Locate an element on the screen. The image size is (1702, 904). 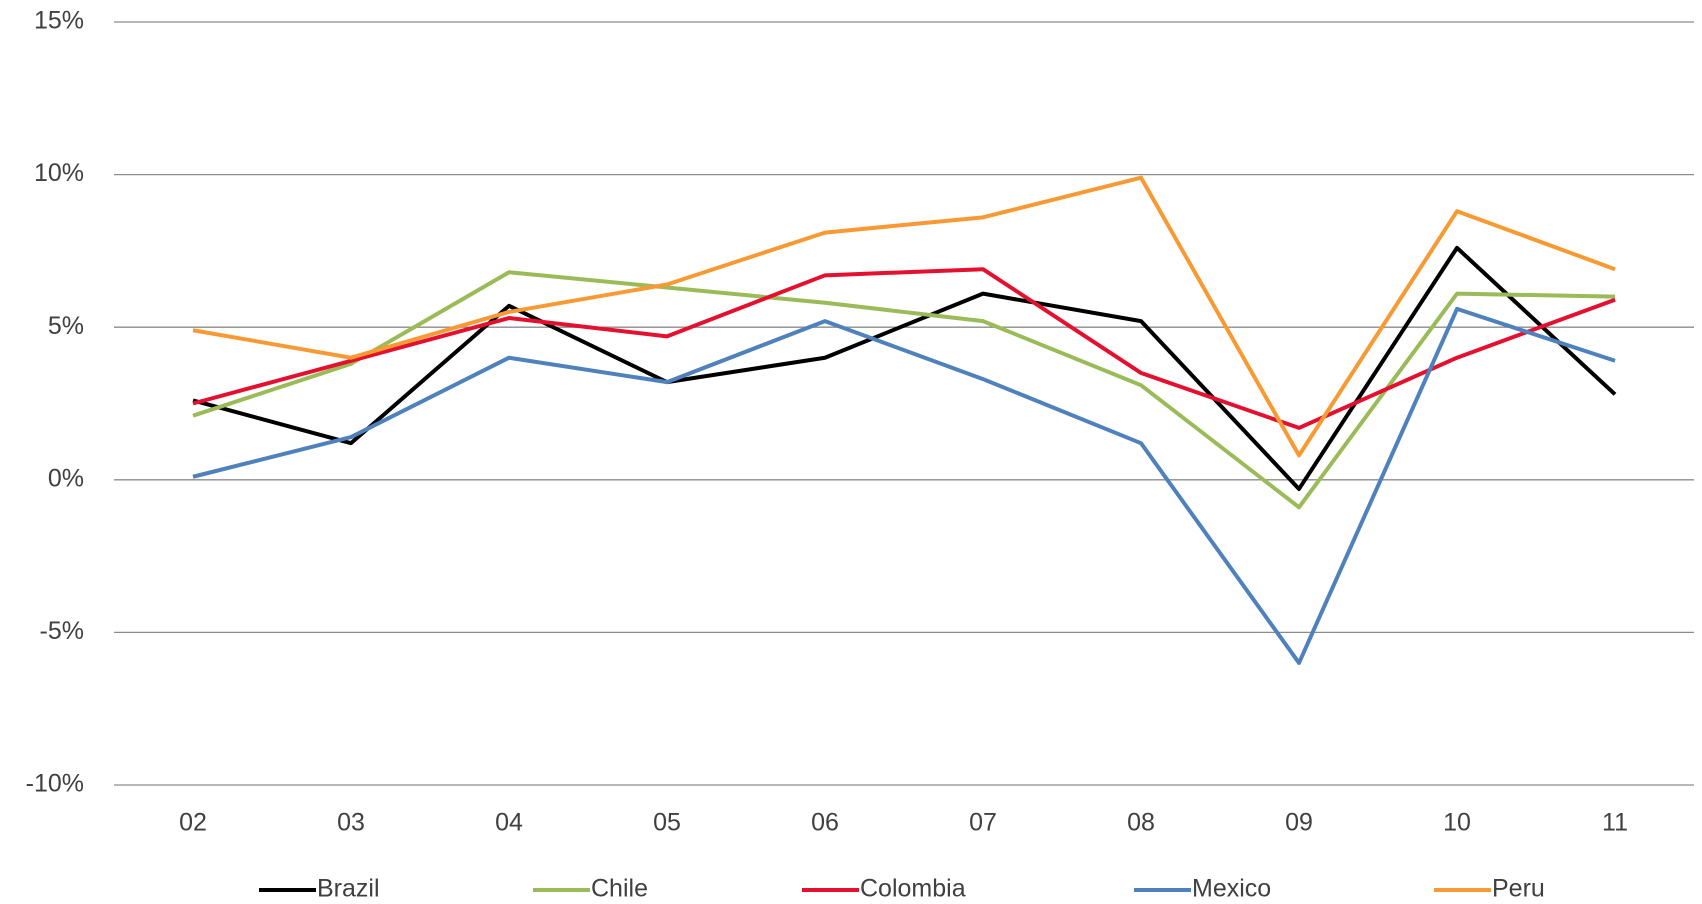
y-tick-label: 5% is located at coordinates (66, 326).